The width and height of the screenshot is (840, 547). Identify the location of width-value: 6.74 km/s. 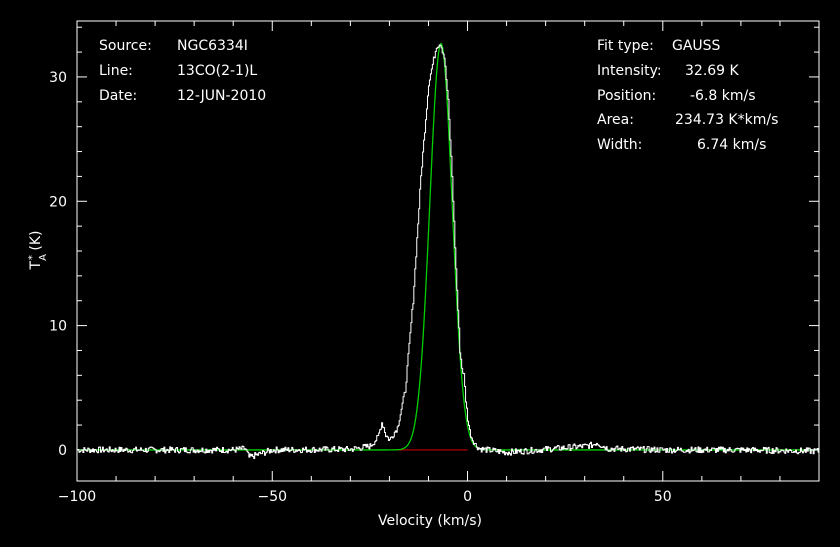
(731, 145).